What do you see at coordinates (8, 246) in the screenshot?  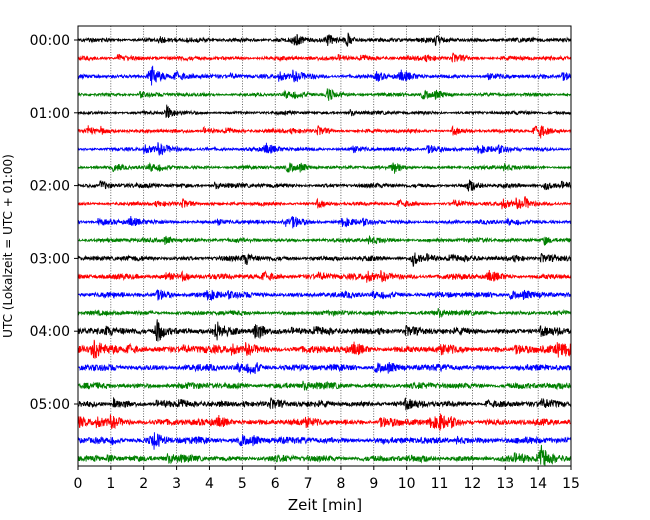 I see `y-axis-title: UTC (Lokalzeit = UTC + 01:00)` at bounding box center [8, 246].